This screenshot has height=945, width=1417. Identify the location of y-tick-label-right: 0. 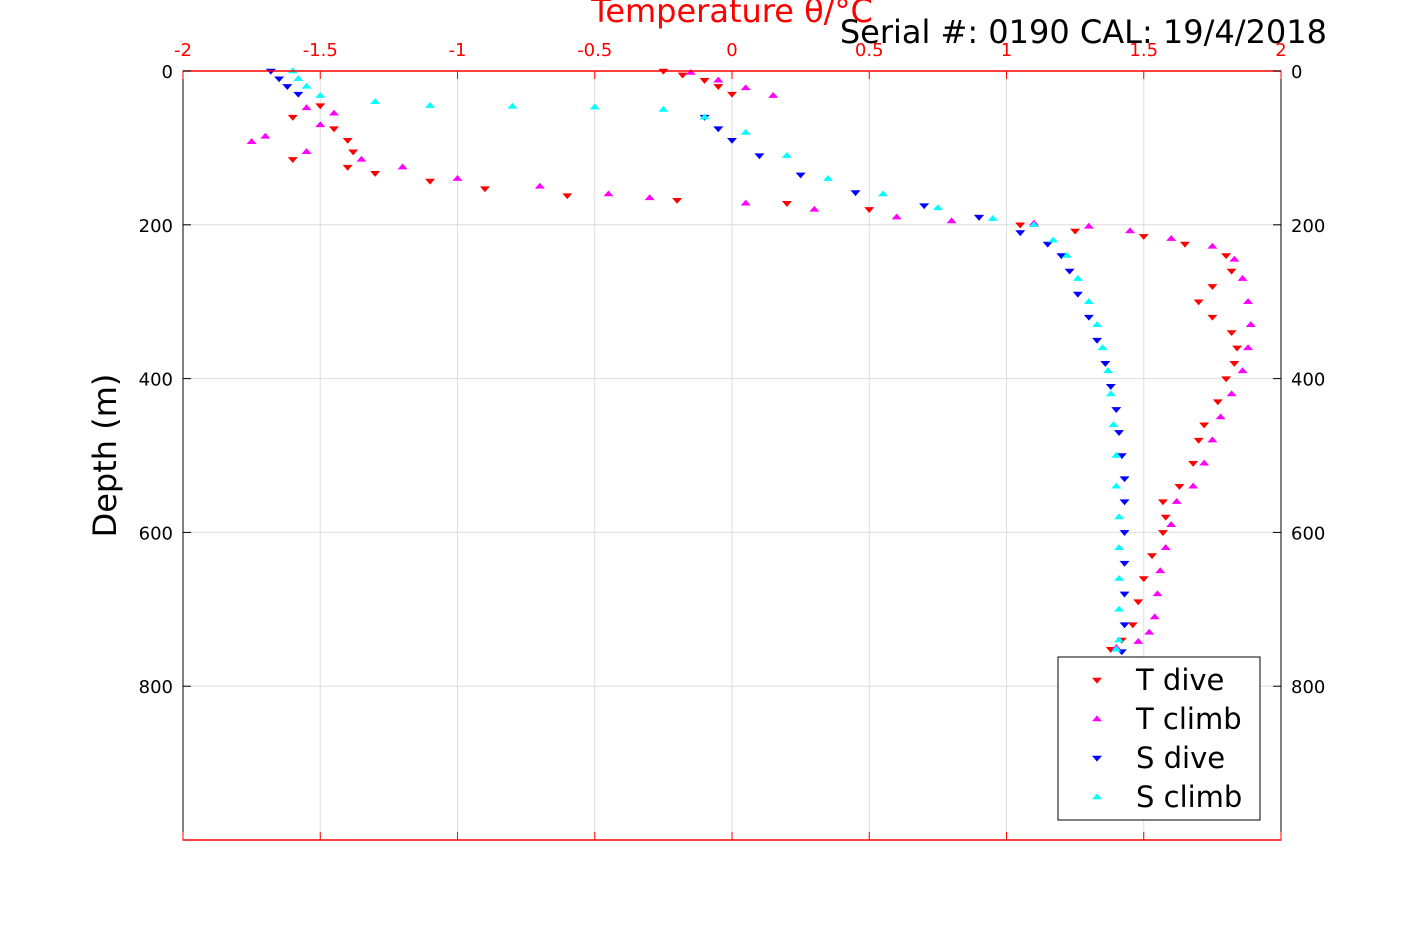
(1296, 72).